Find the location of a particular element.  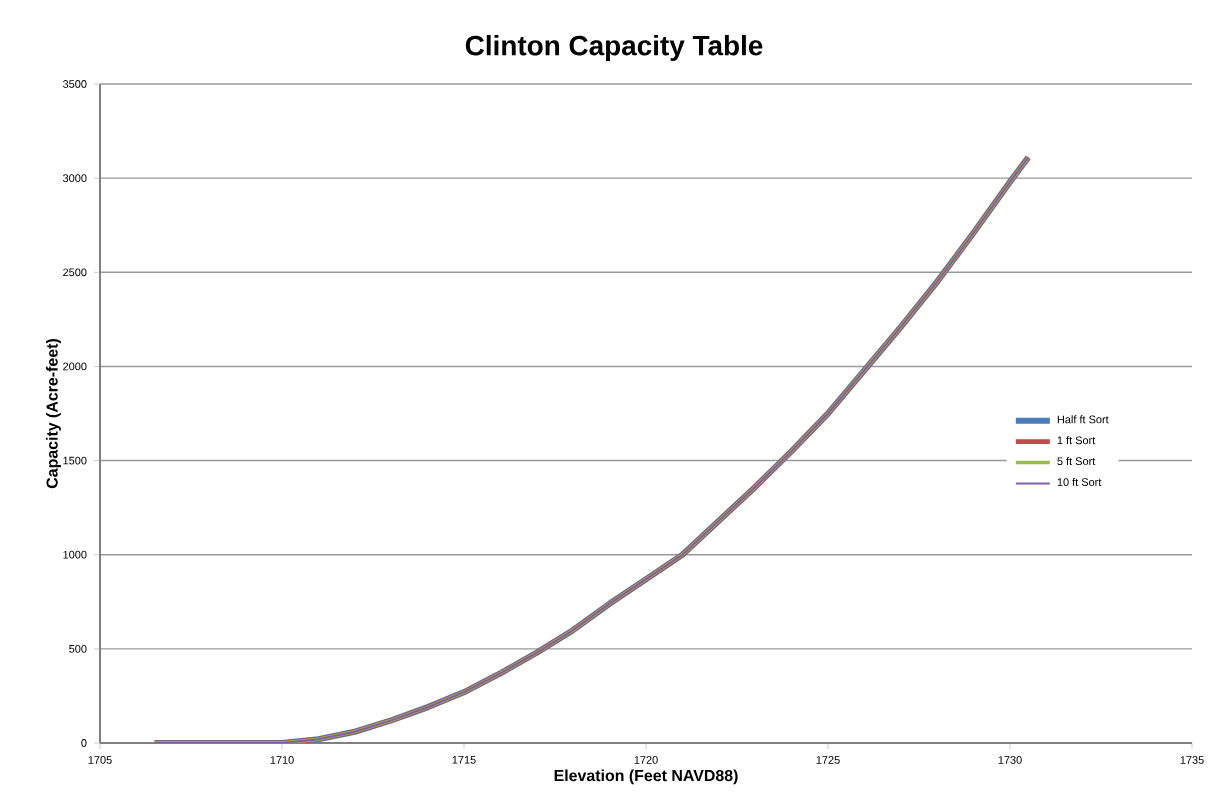

chart-title: Clinton Capacity Table is located at coordinates (614, 47).